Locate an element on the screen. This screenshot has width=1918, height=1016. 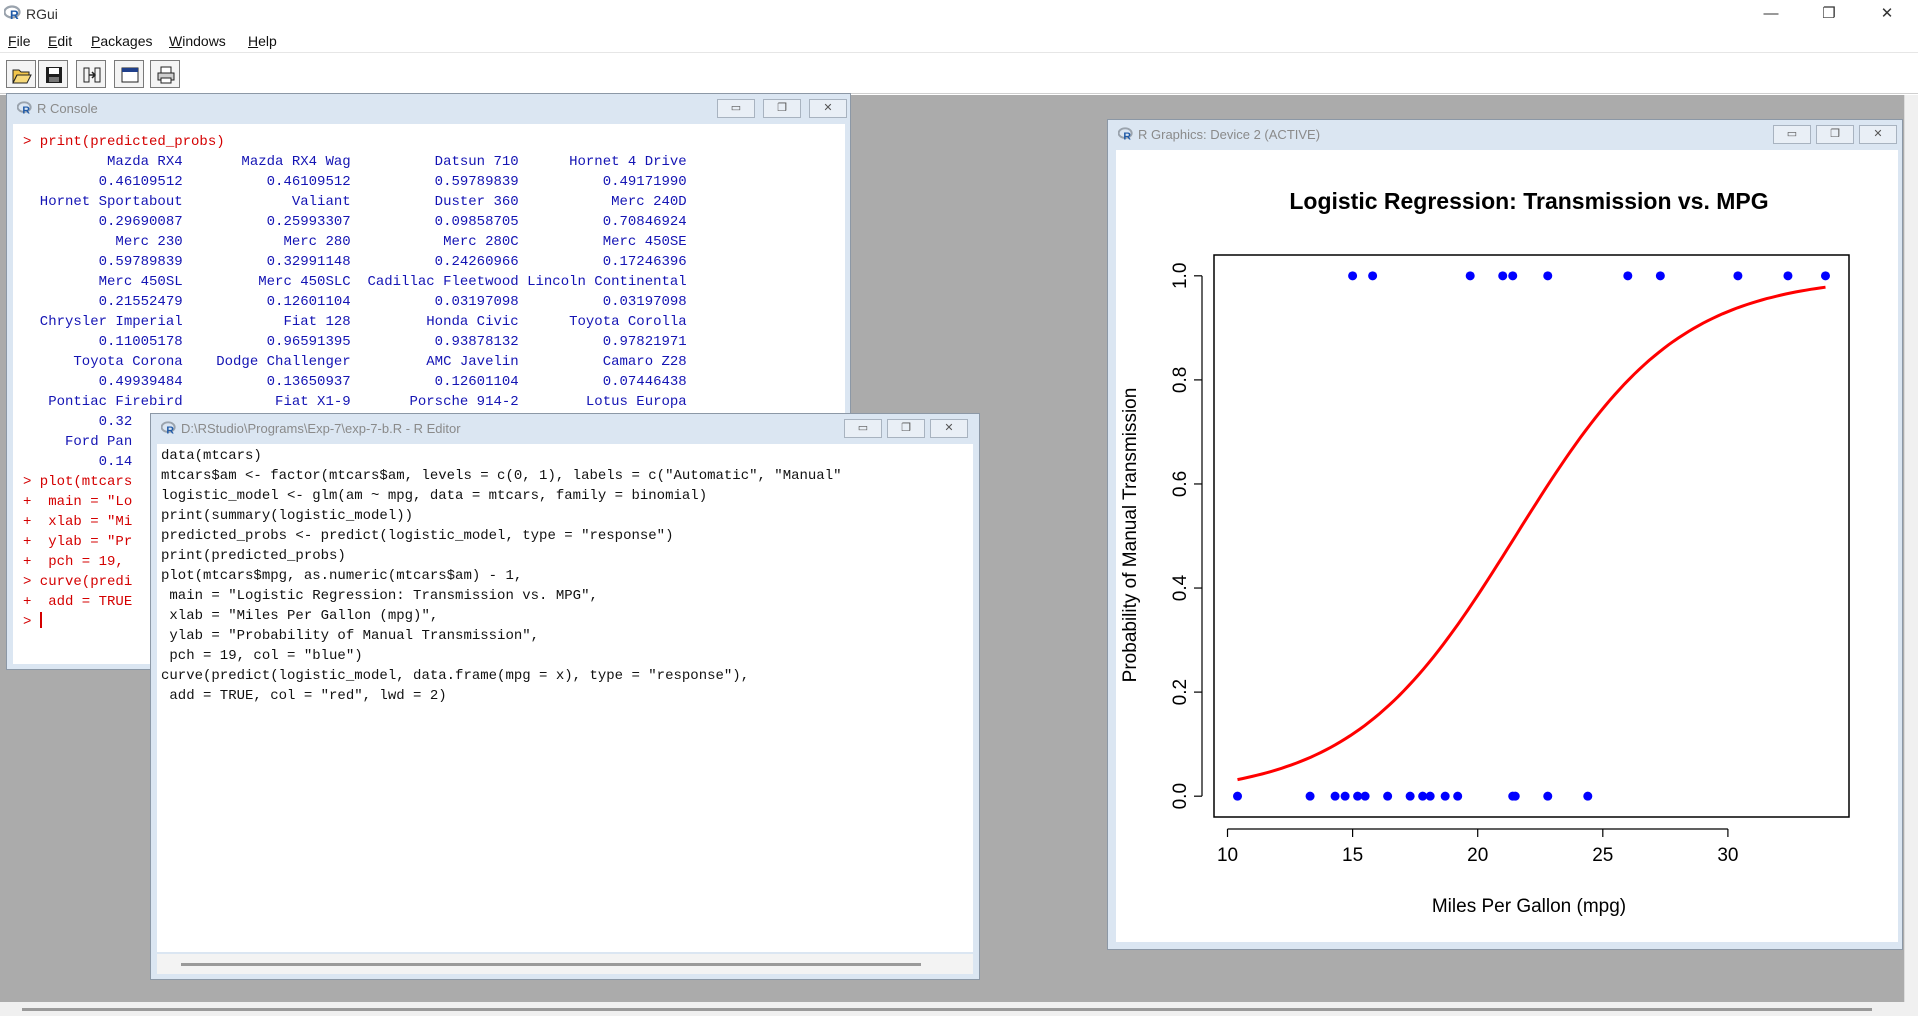
graphics-title-bar: R R Graphics: Device 2 (ACTIVE) ▭ ❐ ✕ is located at coordinates (1505, 134).